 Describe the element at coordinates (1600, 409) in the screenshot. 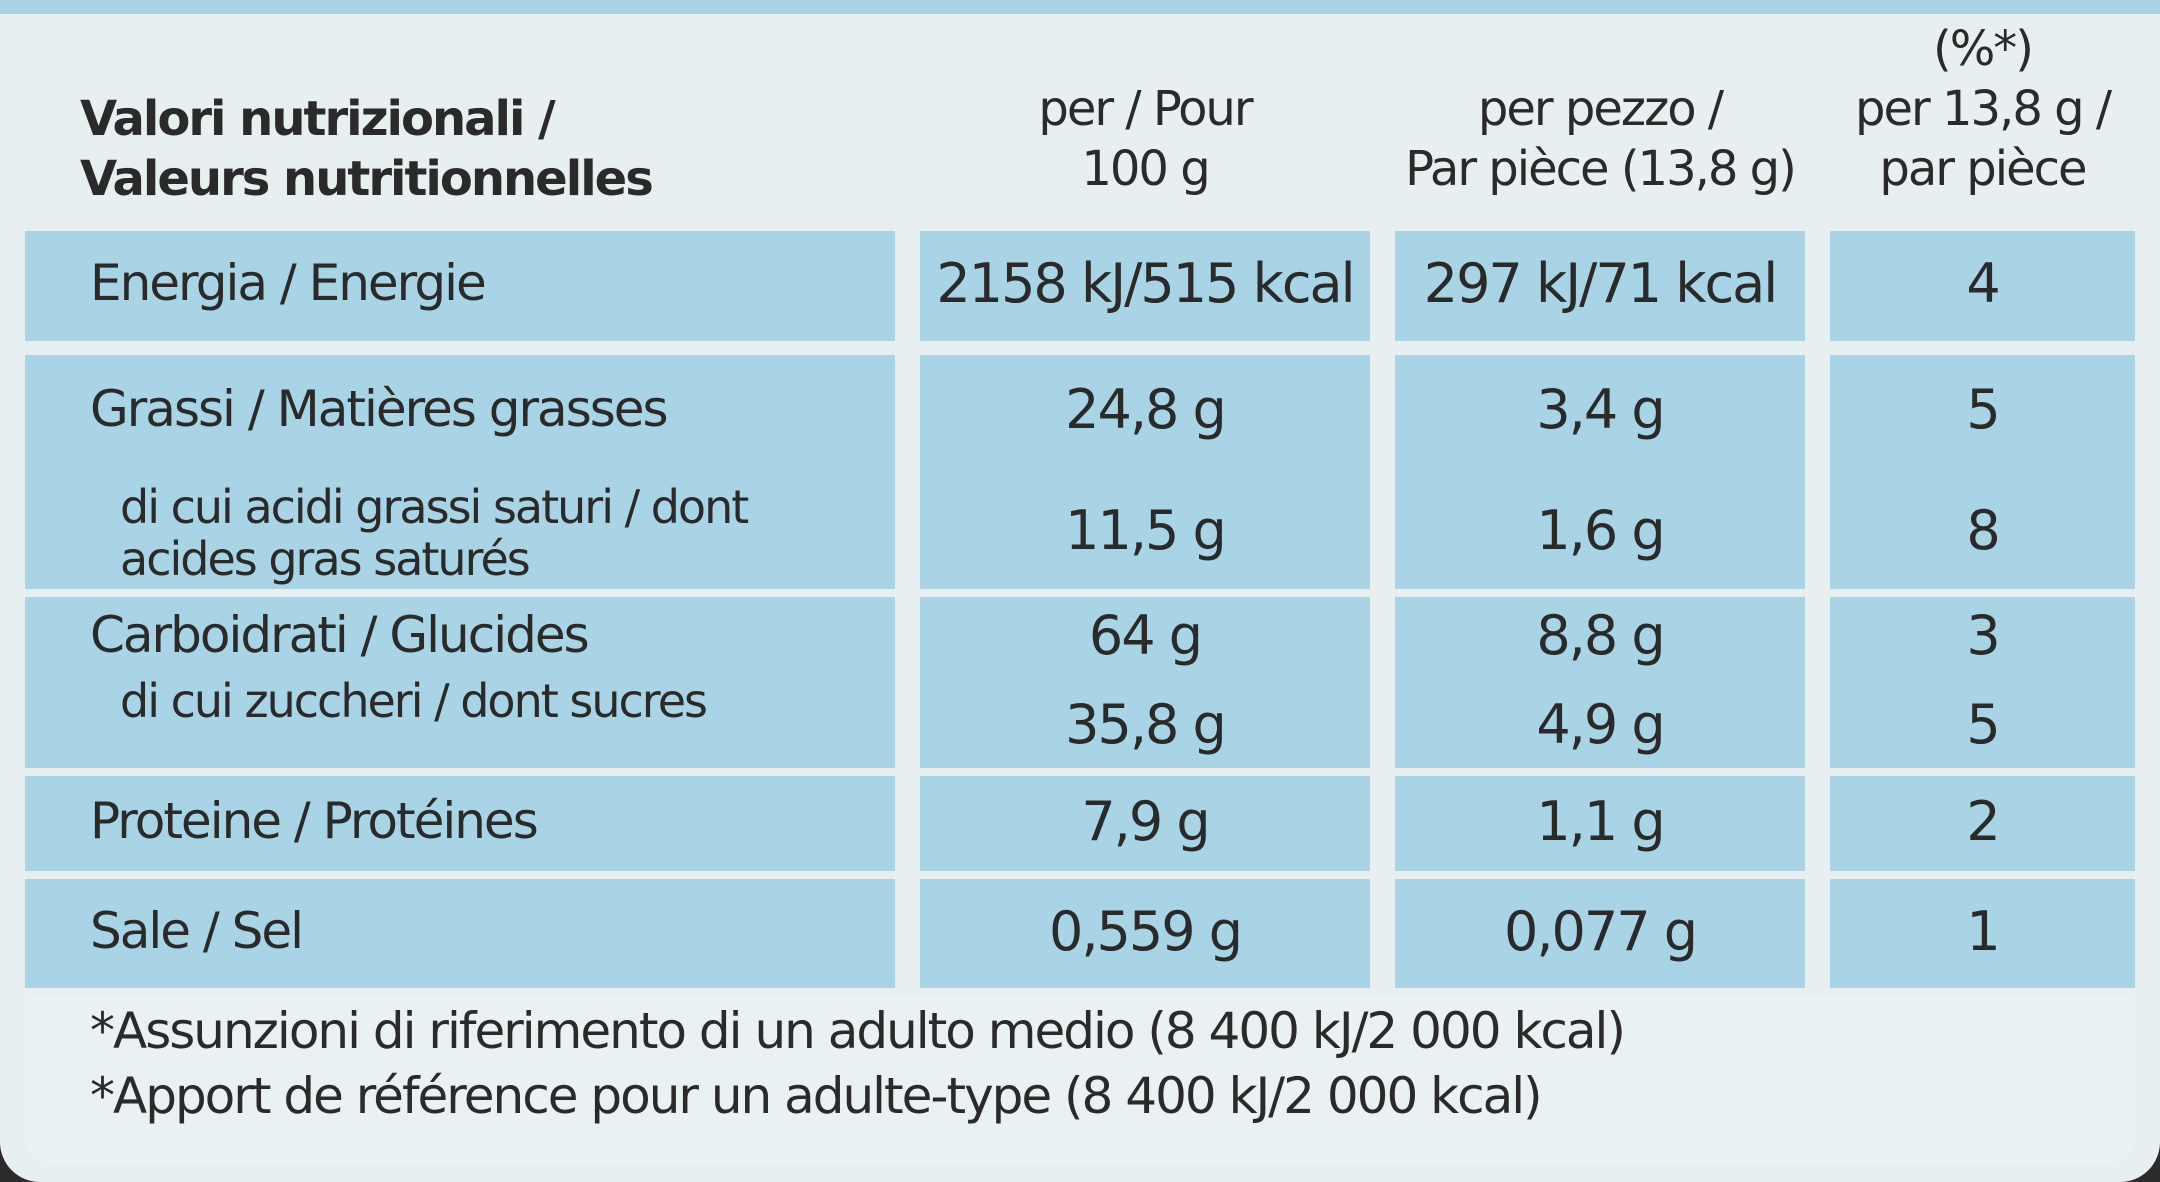

I see `value-cell: 3,4 g` at that location.